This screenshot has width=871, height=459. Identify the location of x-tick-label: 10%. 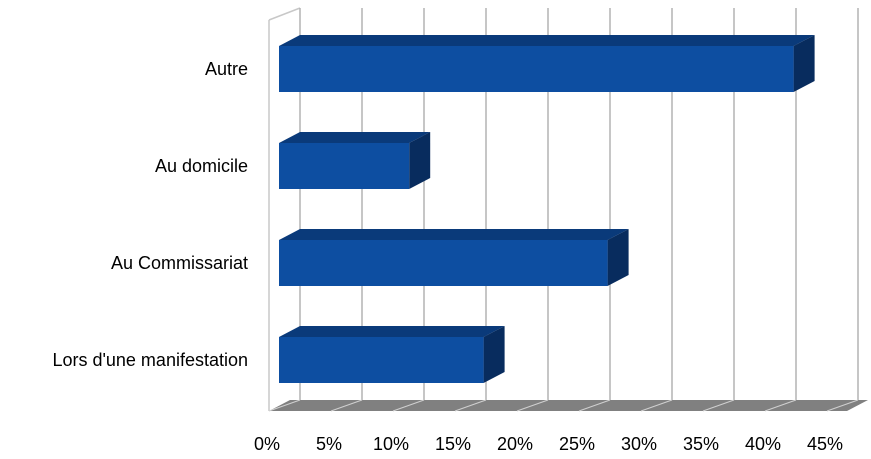
(391, 444).